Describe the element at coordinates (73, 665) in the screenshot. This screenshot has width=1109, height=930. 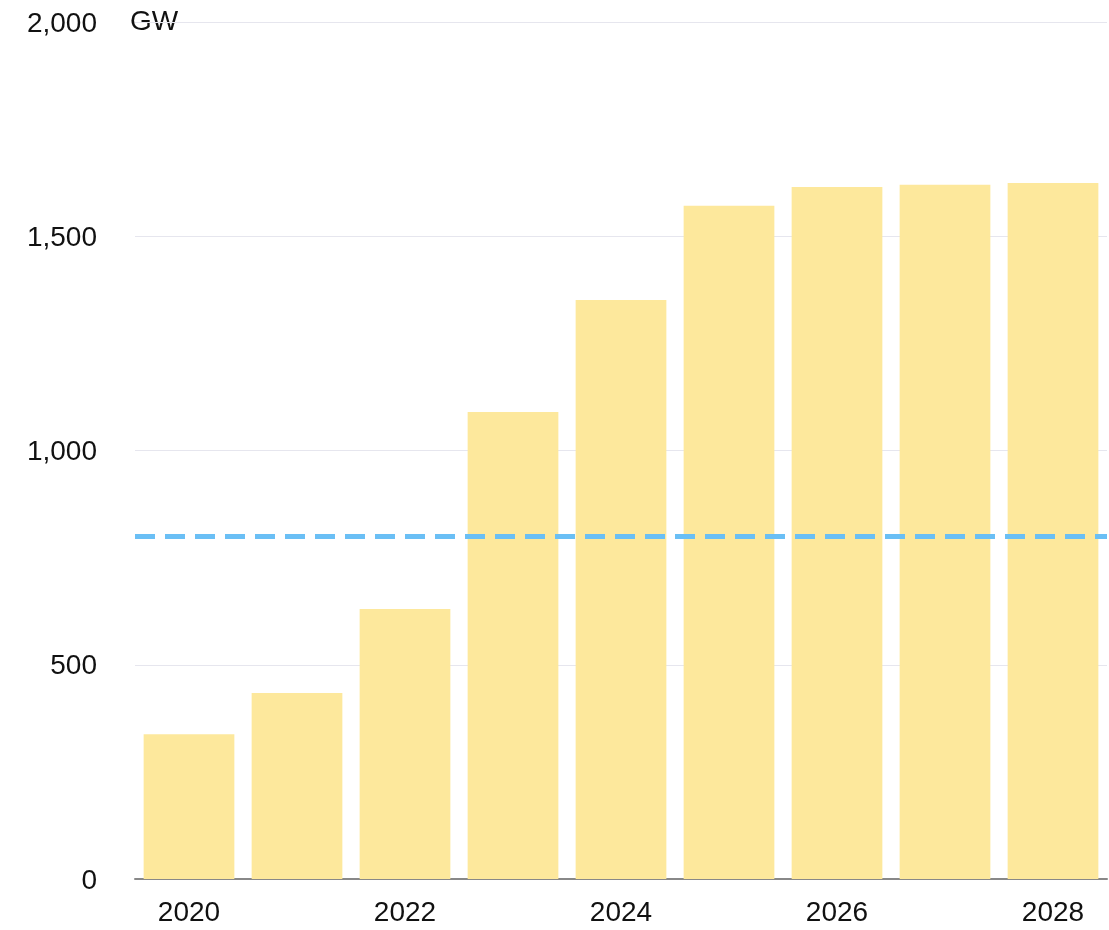
I see `y-tick-label: 500` at that location.